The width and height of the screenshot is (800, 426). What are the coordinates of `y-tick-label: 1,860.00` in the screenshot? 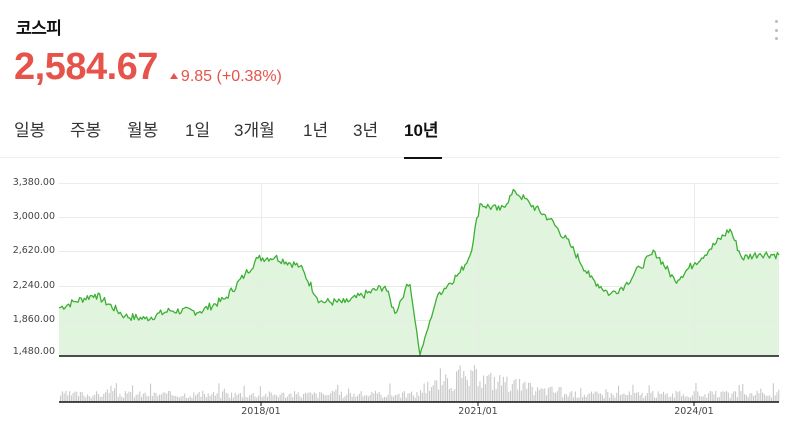 It's located at (33, 319).